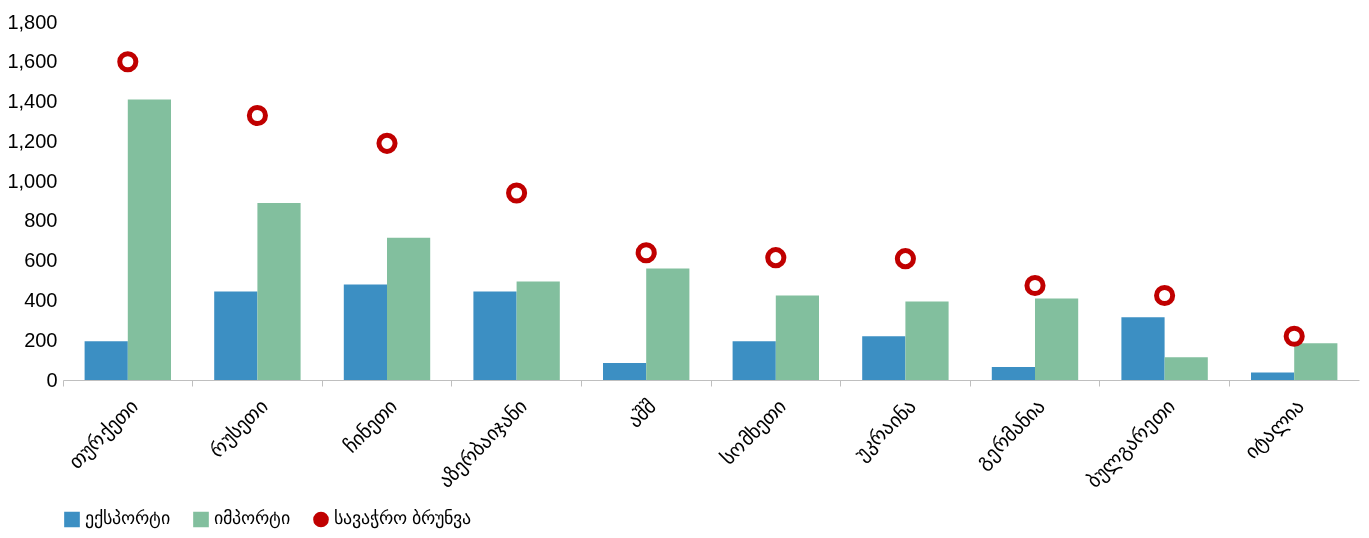 The height and width of the screenshot is (538, 1369). Describe the element at coordinates (252, 519) in the screenshot. I see `legend-label: იმპორტი` at that location.